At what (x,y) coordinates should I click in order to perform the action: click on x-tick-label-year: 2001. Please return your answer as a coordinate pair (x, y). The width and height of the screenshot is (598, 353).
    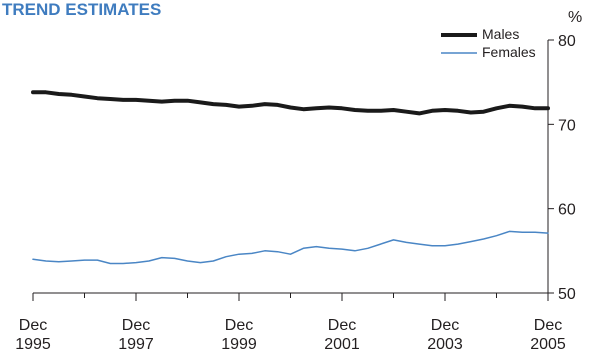
    Looking at the image, I should click on (342, 344).